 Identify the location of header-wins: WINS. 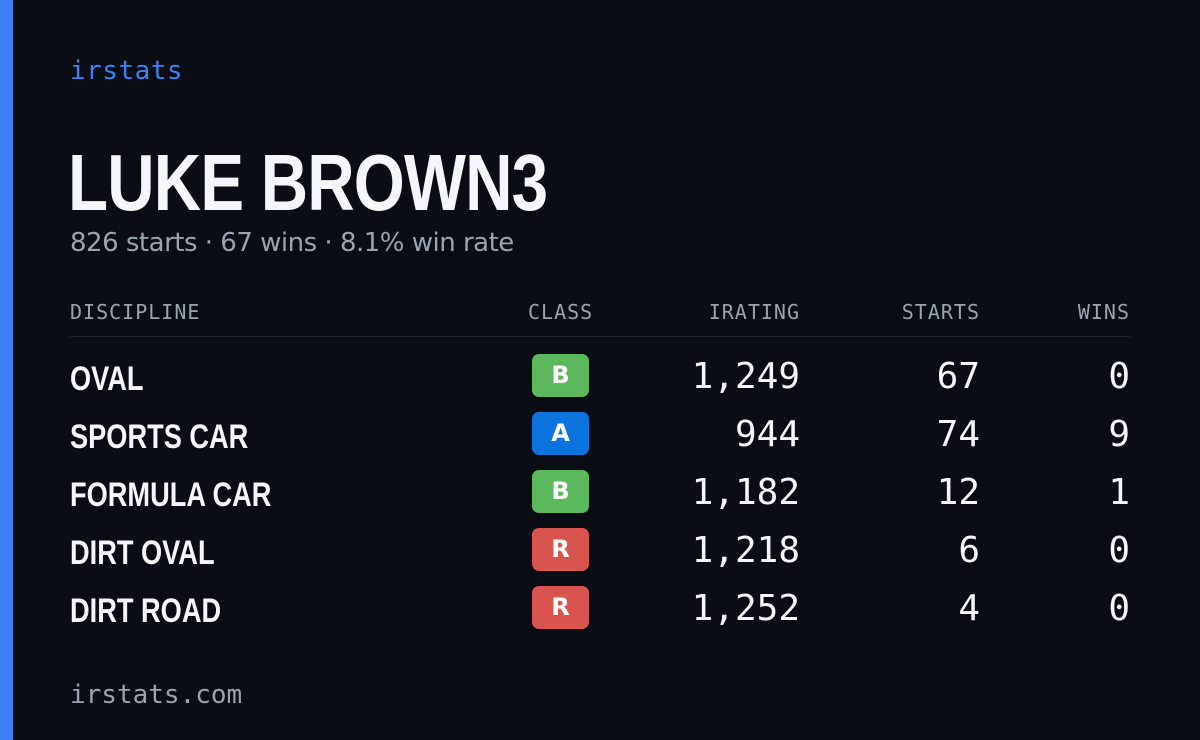
(1103, 312).